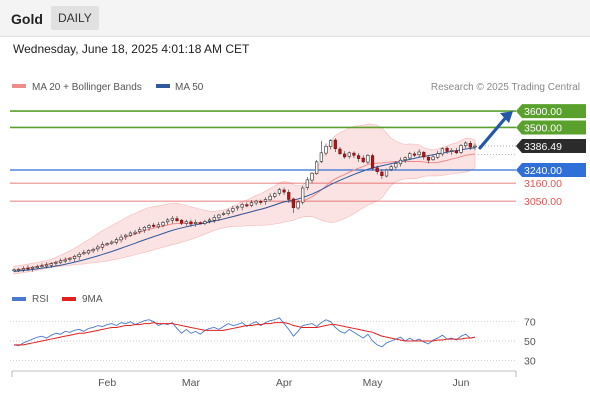  What do you see at coordinates (19, 86) in the screenshot?
I see `legend-swatch-ma20` at bounding box center [19, 86].